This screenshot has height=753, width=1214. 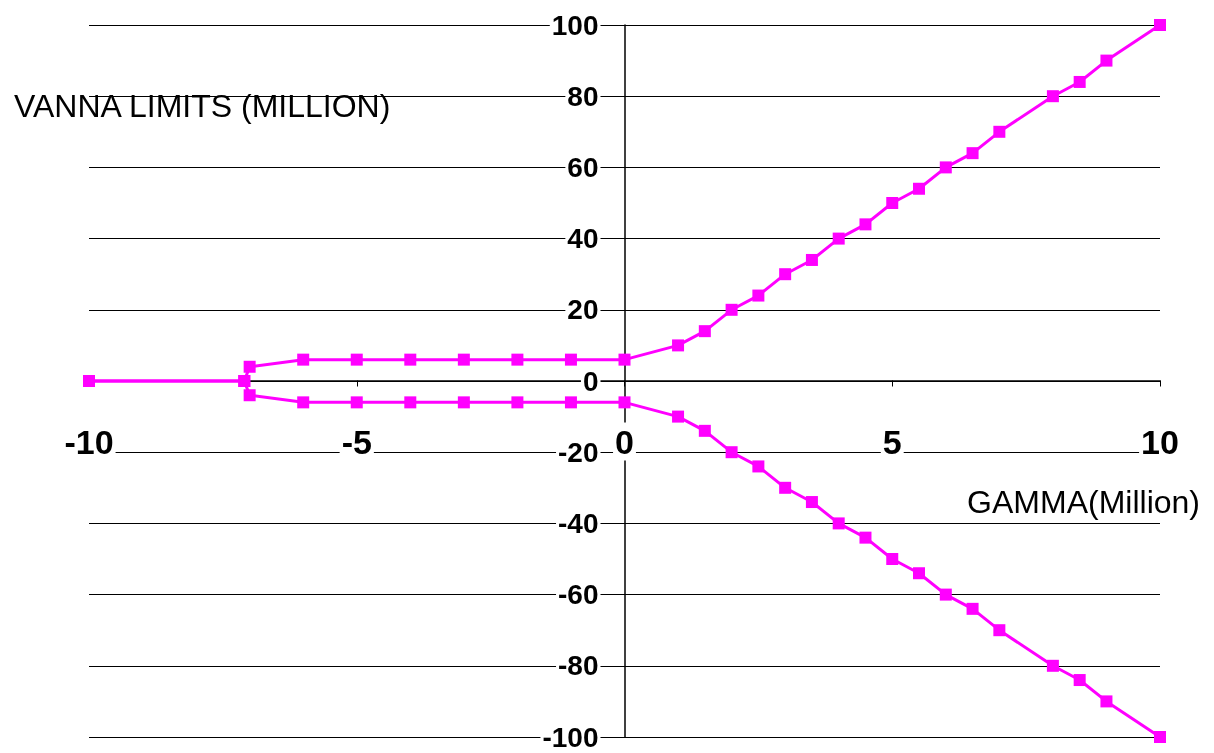 What do you see at coordinates (575, 25) in the screenshot?
I see `y-tick-label: 100` at bounding box center [575, 25].